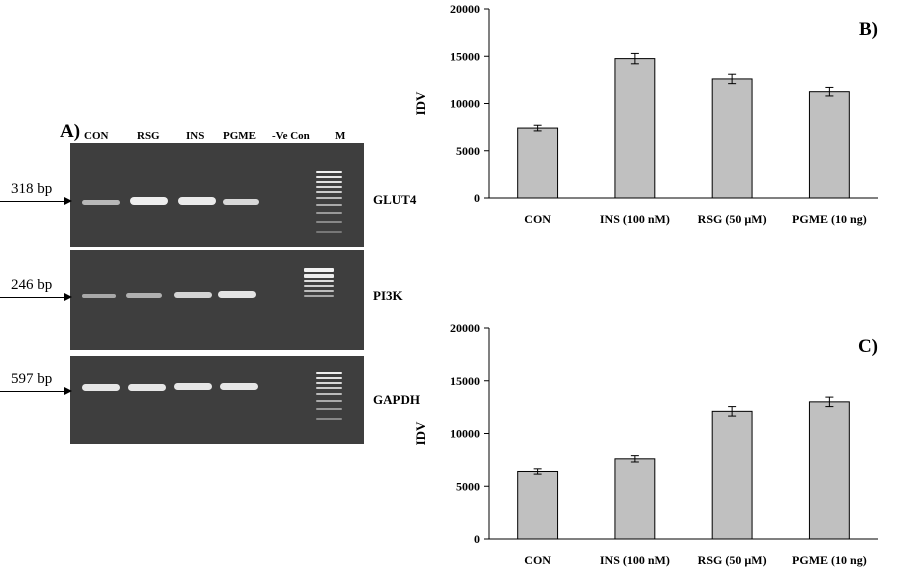 This screenshot has width=906, height=587. Describe the element at coordinates (32, 379) in the screenshot. I see `bp-label-gapdh: 597 bp` at that location.